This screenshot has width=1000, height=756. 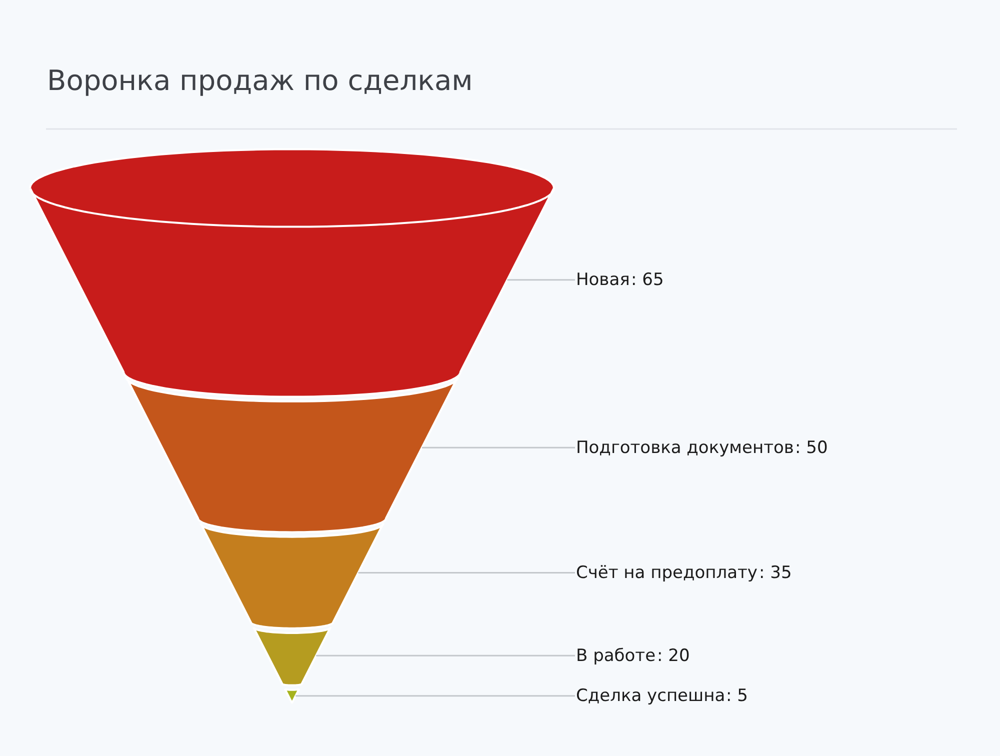 What do you see at coordinates (667, 573) in the screenshot?
I see `category-label: Счёт на предоплату` at bounding box center [667, 573].